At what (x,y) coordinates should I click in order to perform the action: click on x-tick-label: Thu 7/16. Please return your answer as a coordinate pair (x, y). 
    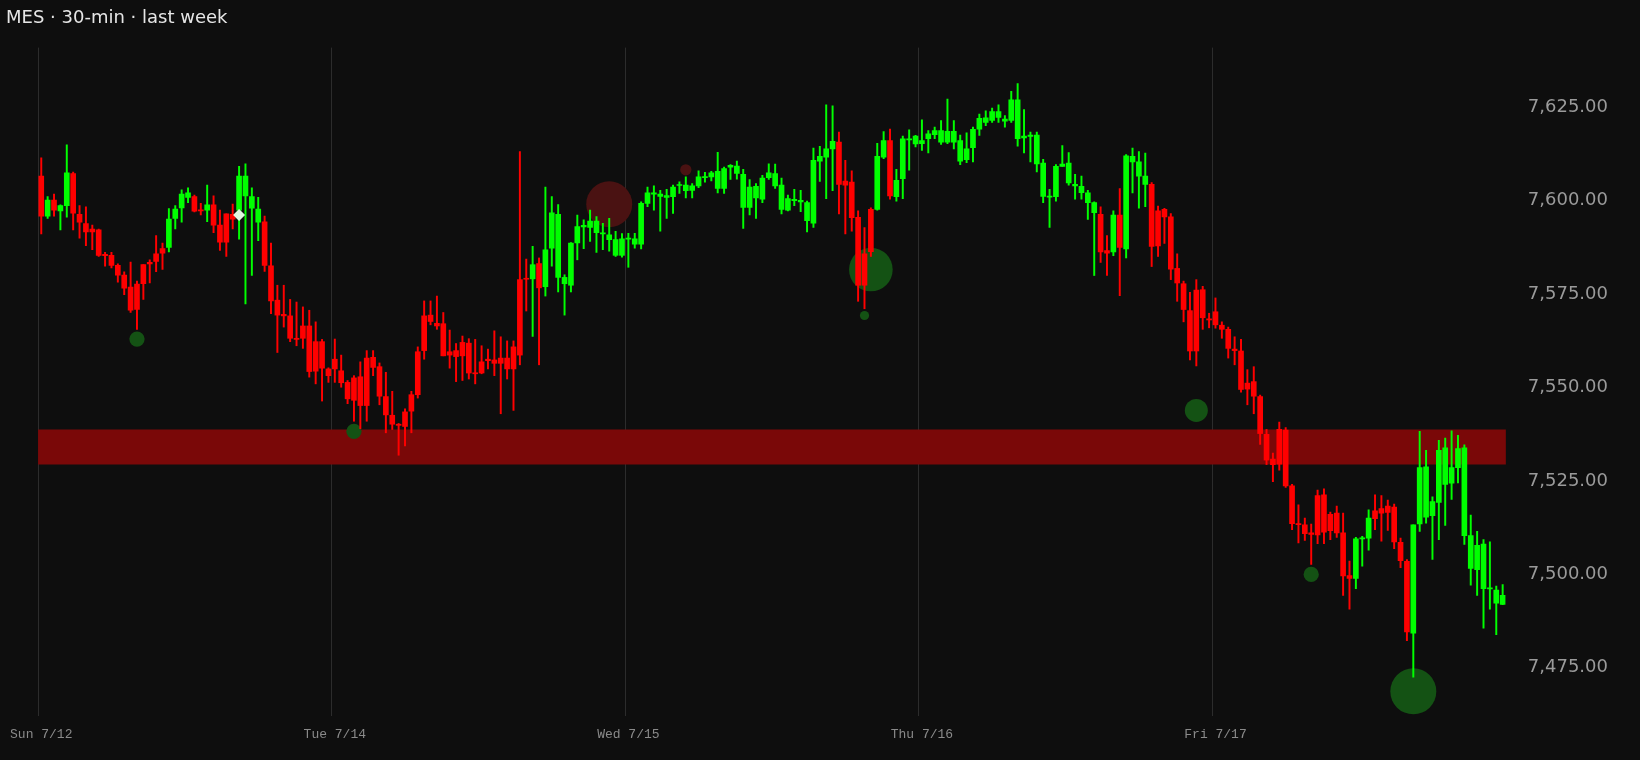
    Looking at the image, I should click on (922, 734).